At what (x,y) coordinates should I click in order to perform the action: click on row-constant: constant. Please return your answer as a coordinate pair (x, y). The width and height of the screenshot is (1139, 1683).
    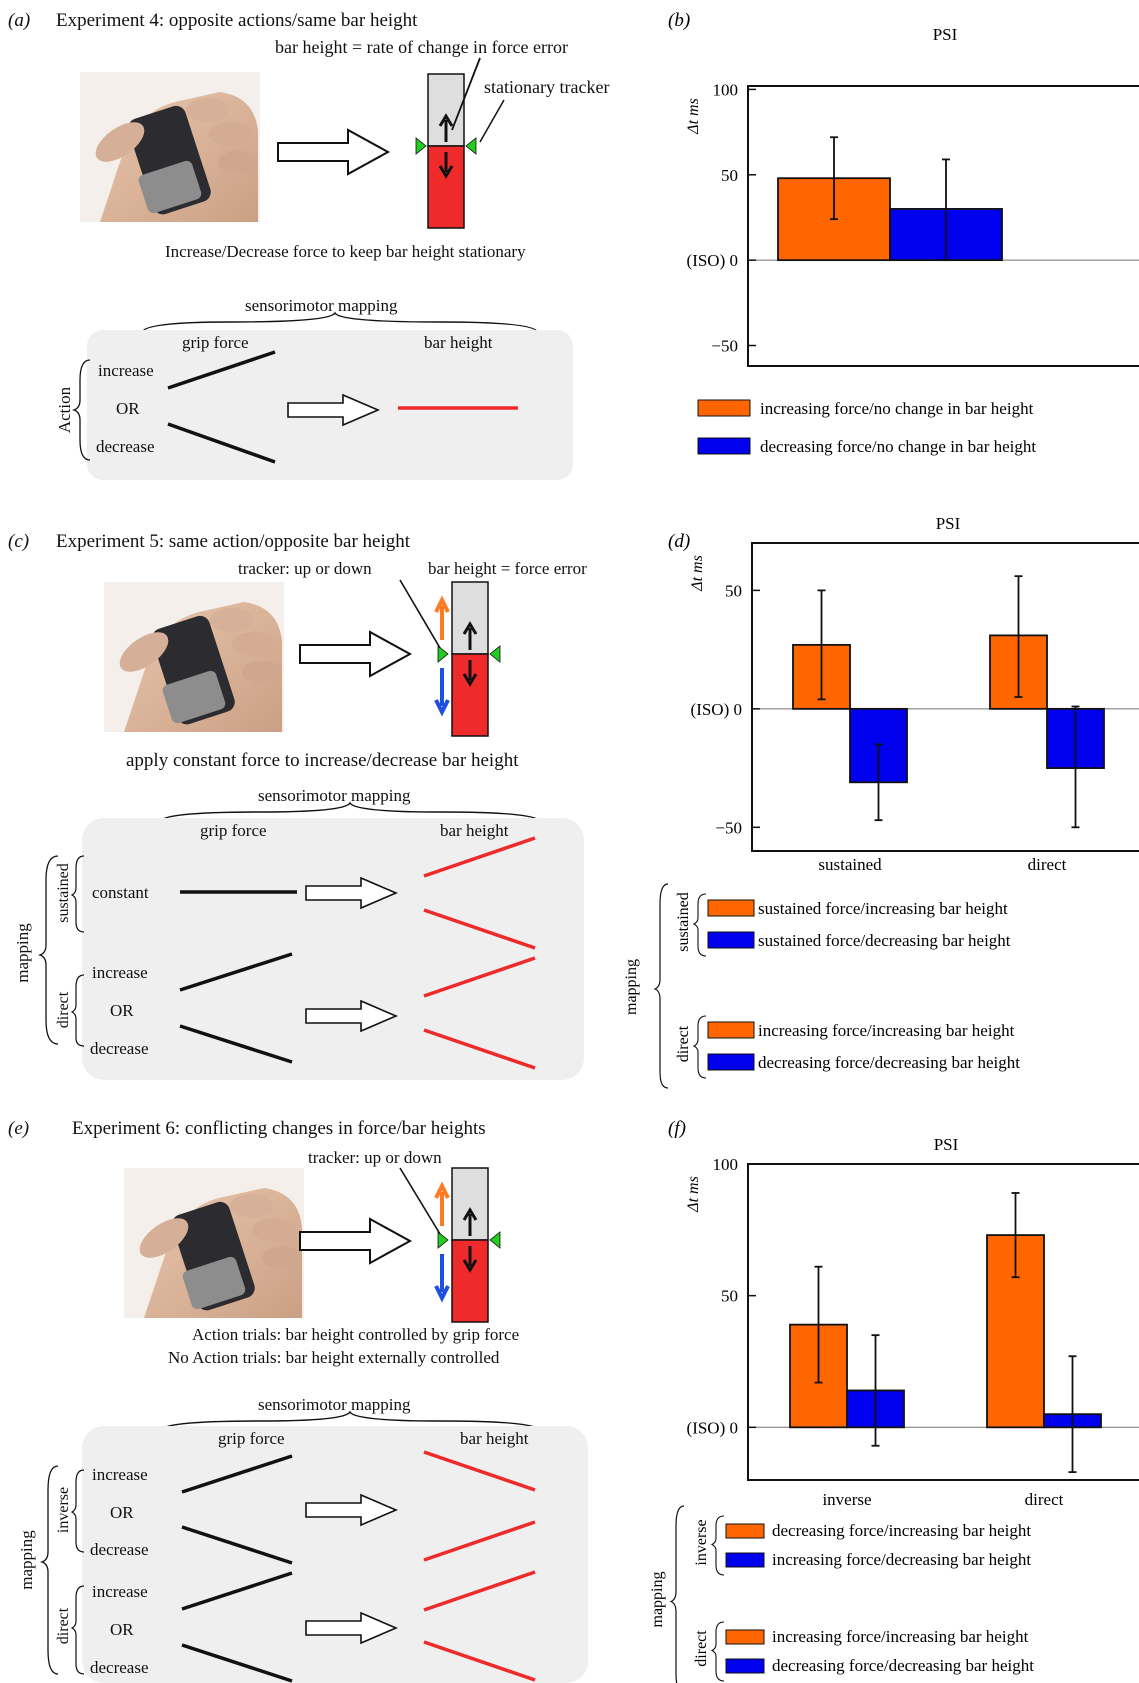
    Looking at the image, I should click on (120, 892).